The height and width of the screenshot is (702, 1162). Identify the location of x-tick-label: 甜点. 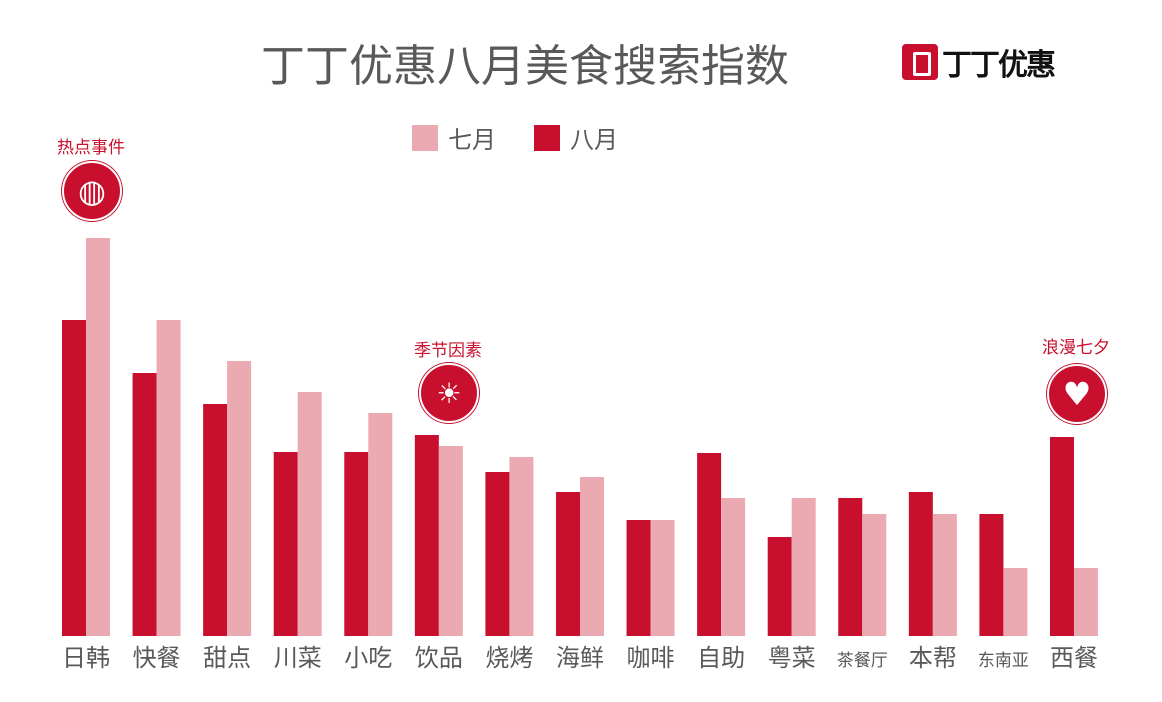
(227, 658).